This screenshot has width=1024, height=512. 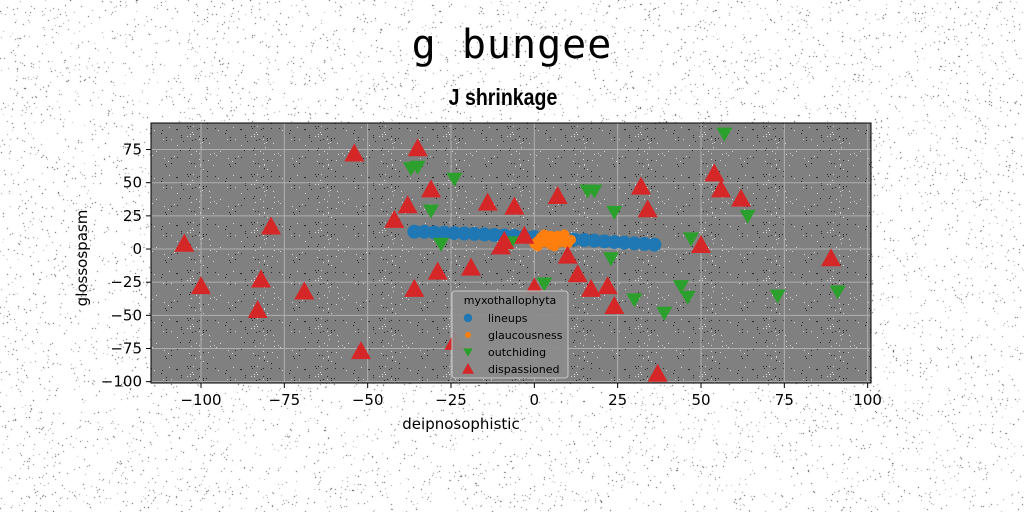 I want to click on legend-title: myxothallophyta, so click(x=510, y=300).